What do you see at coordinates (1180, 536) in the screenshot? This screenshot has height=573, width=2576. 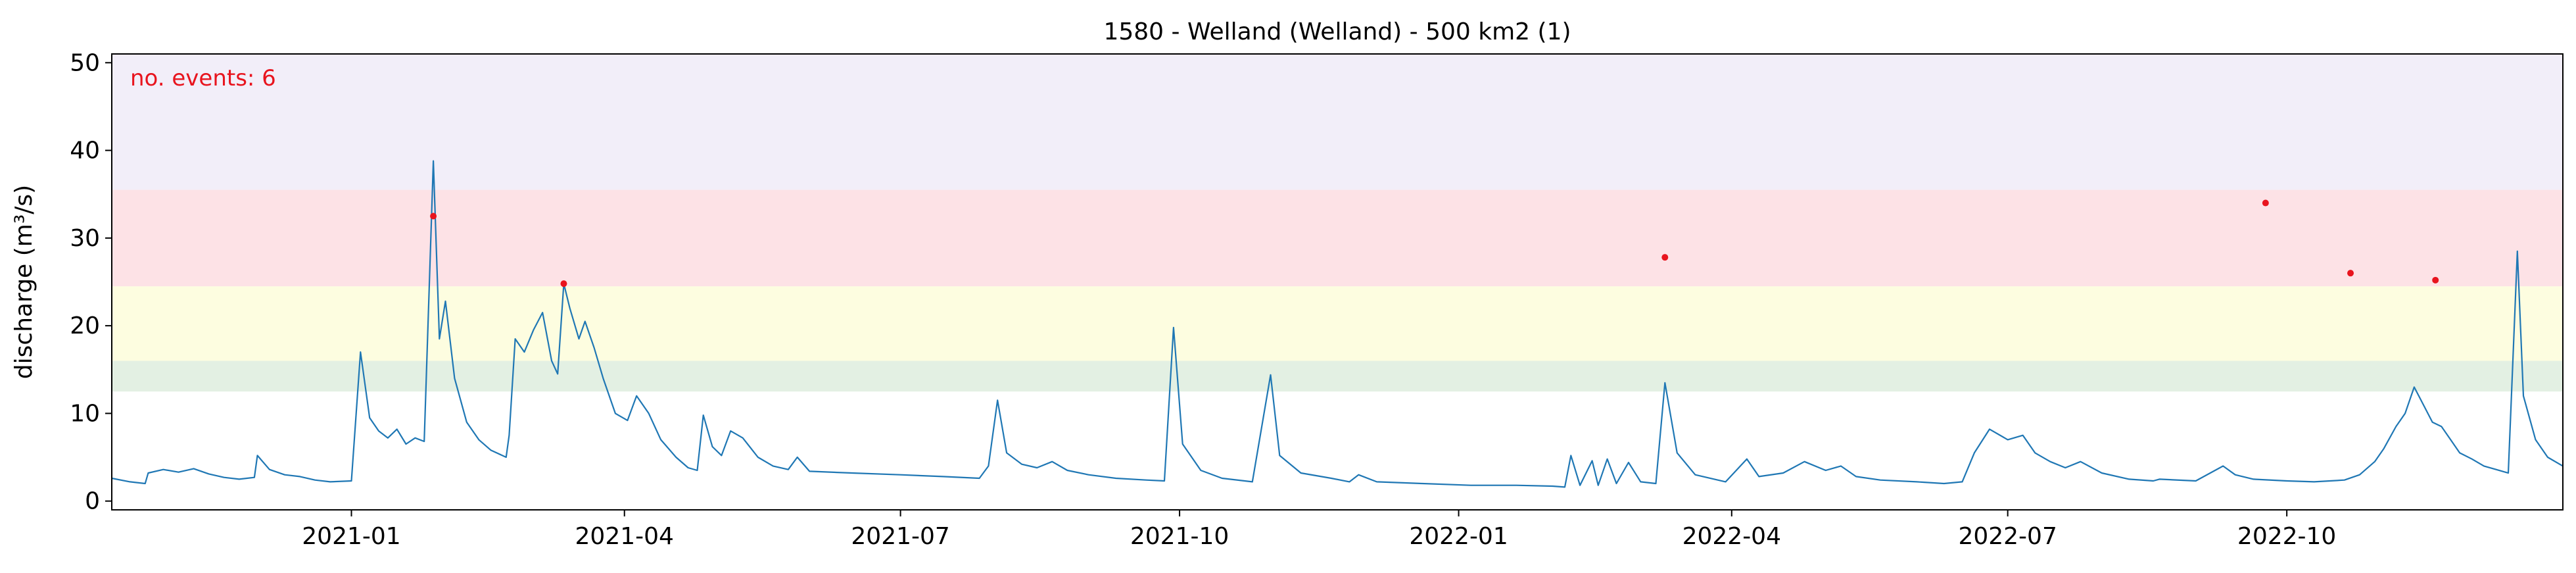 I see `x-tick-label-2021-10: 2021-10` at bounding box center [1180, 536].